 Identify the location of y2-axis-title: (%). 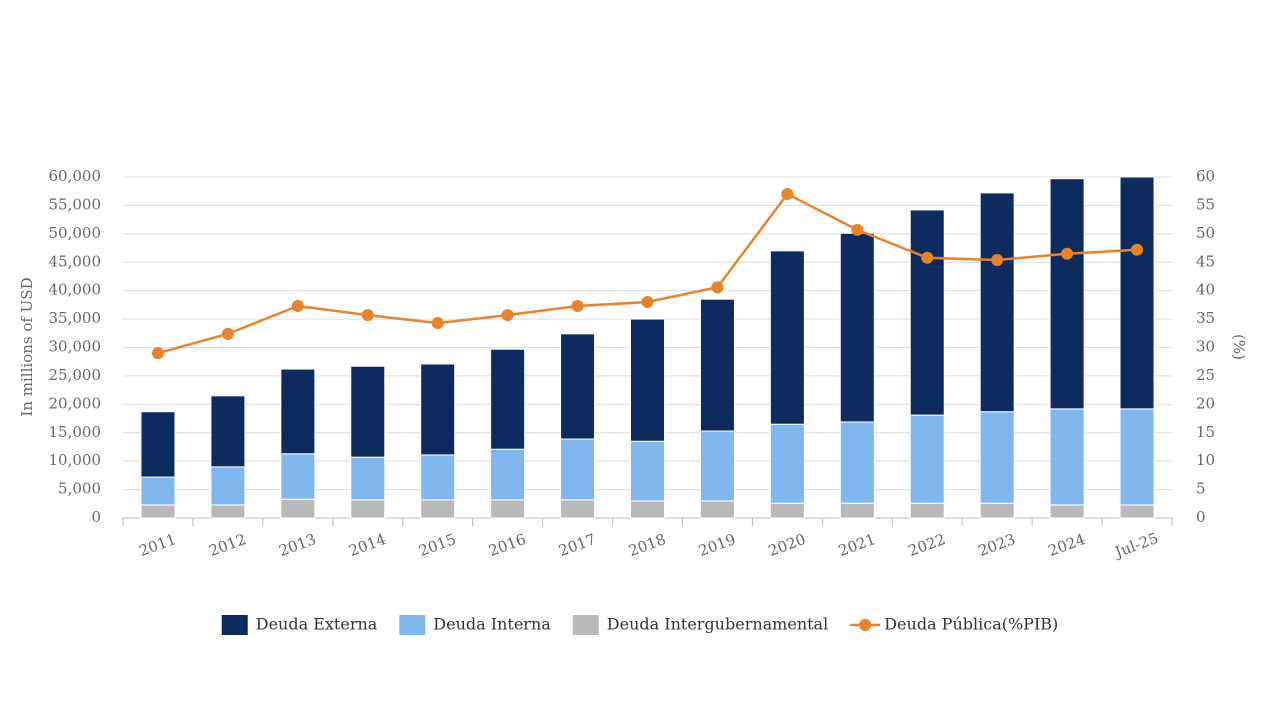
(1239, 347).